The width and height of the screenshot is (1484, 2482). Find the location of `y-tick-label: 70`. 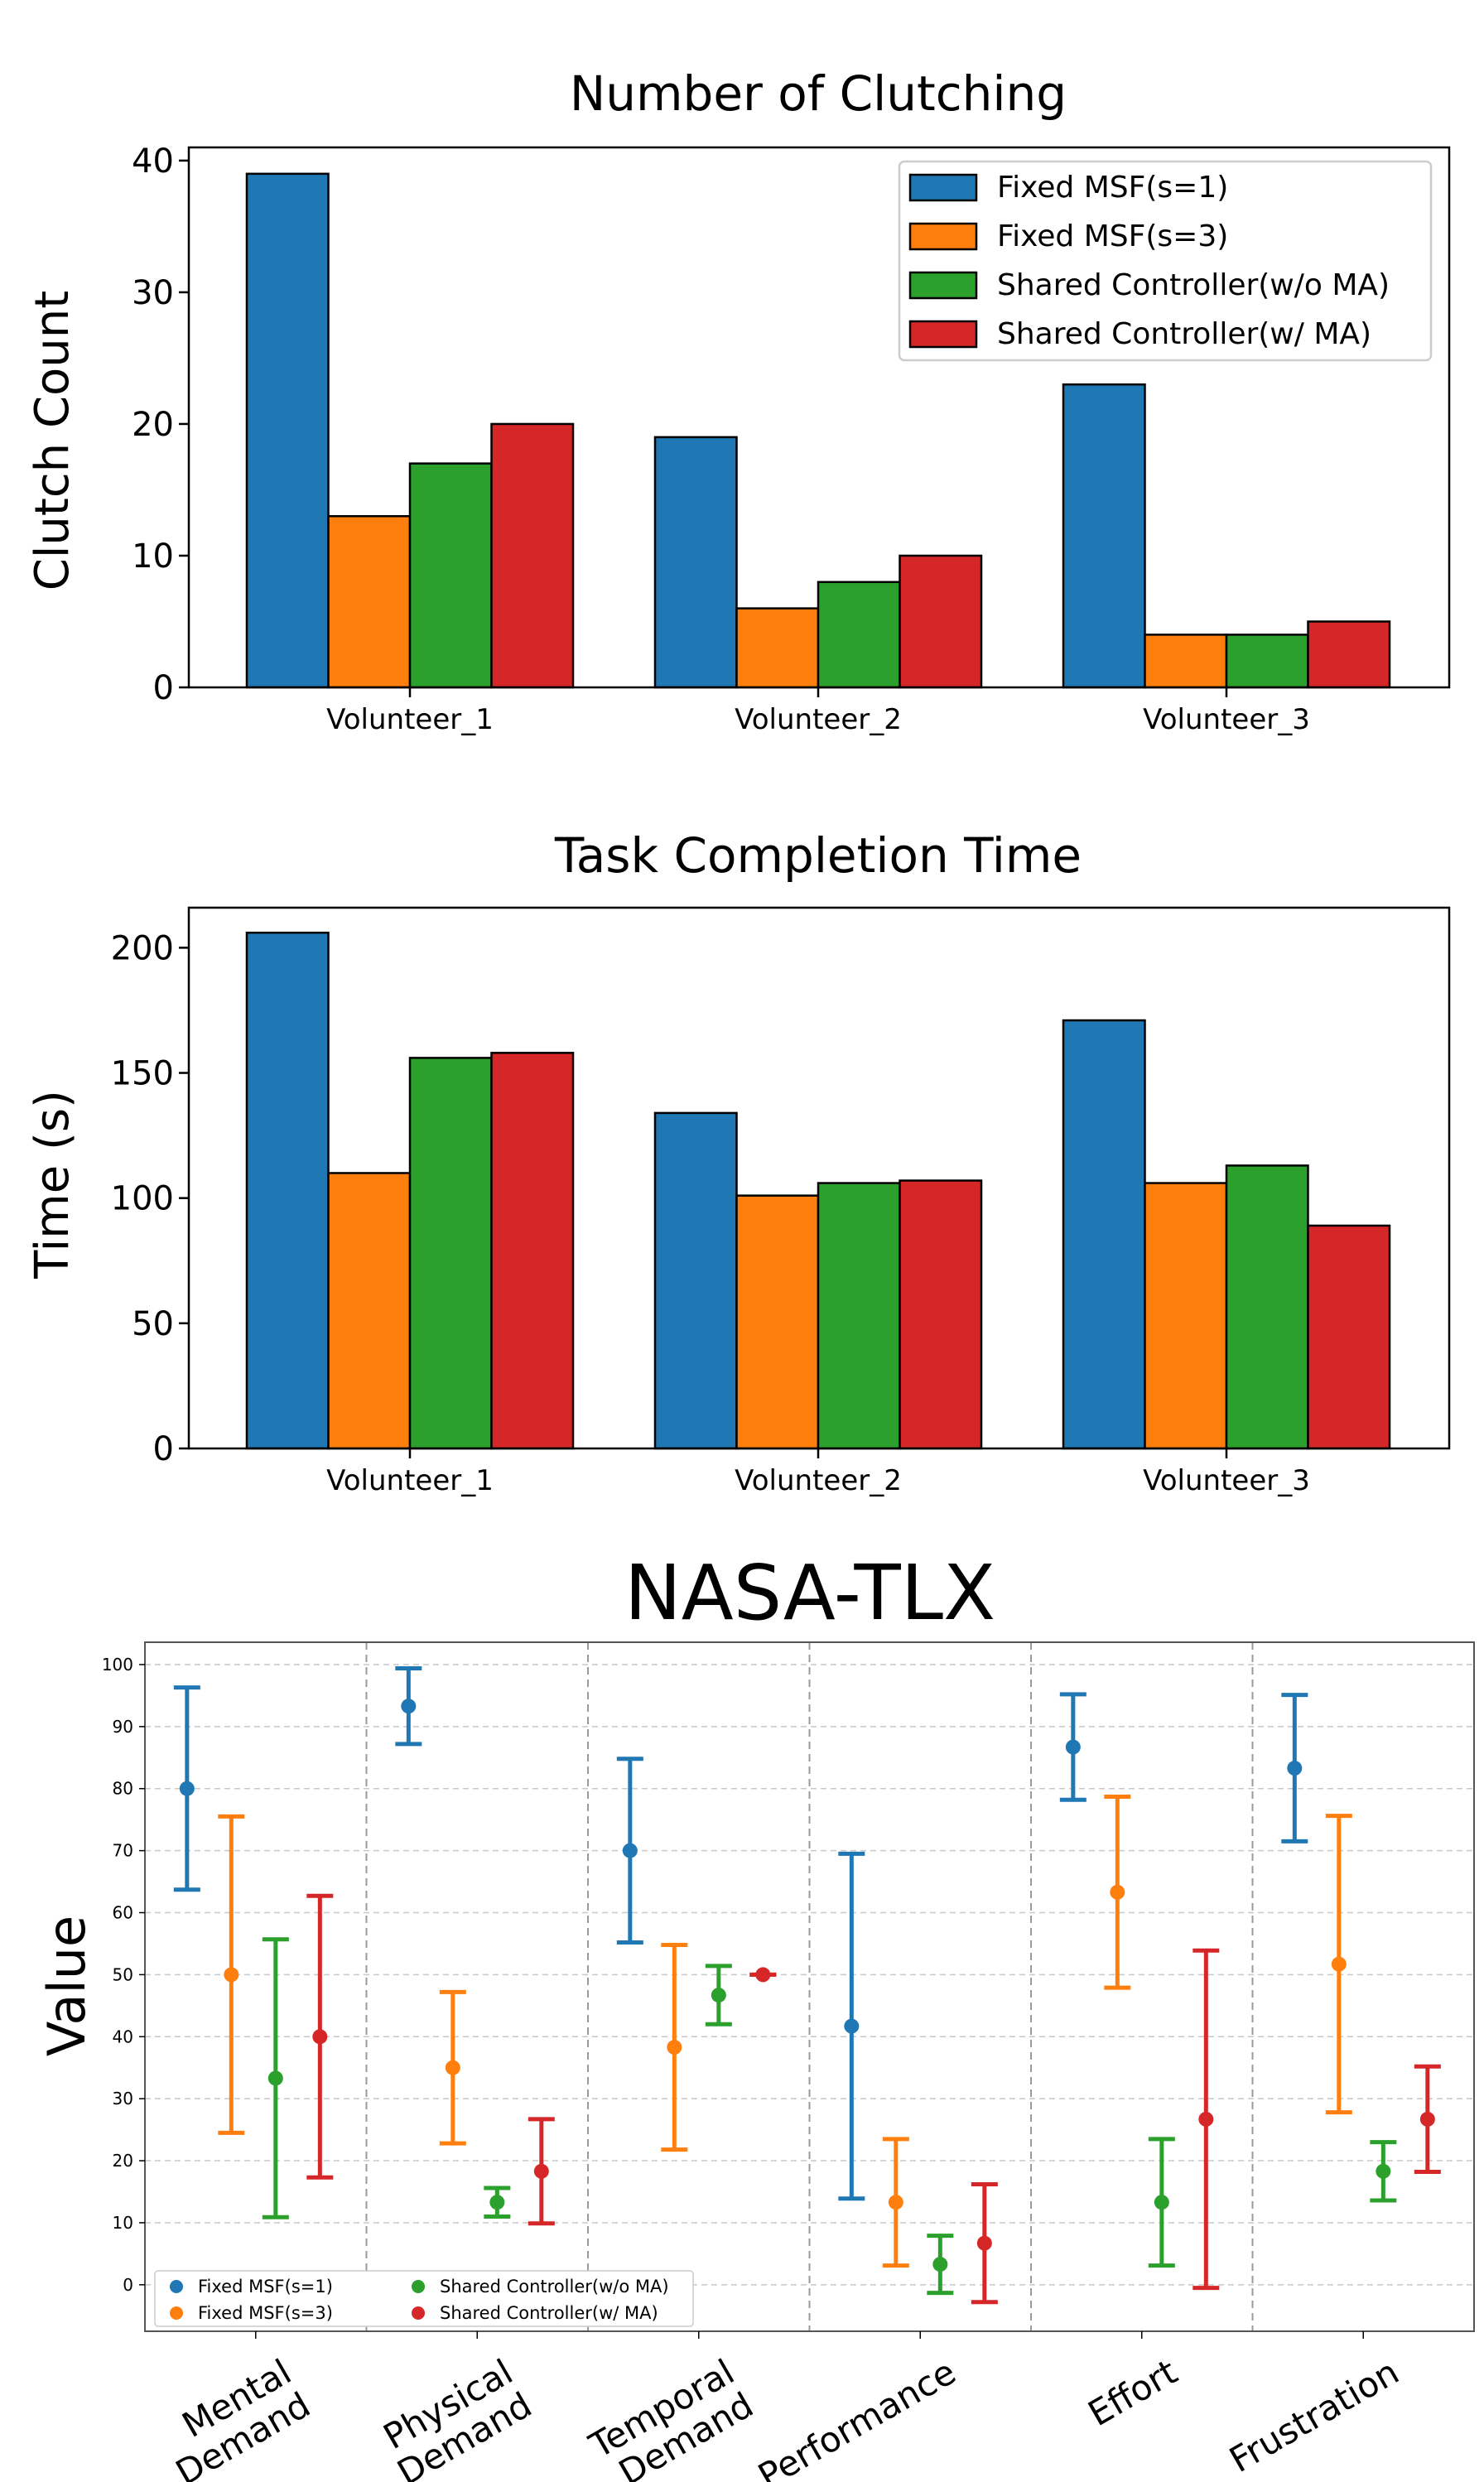

y-tick-label: 70 is located at coordinates (123, 1851).